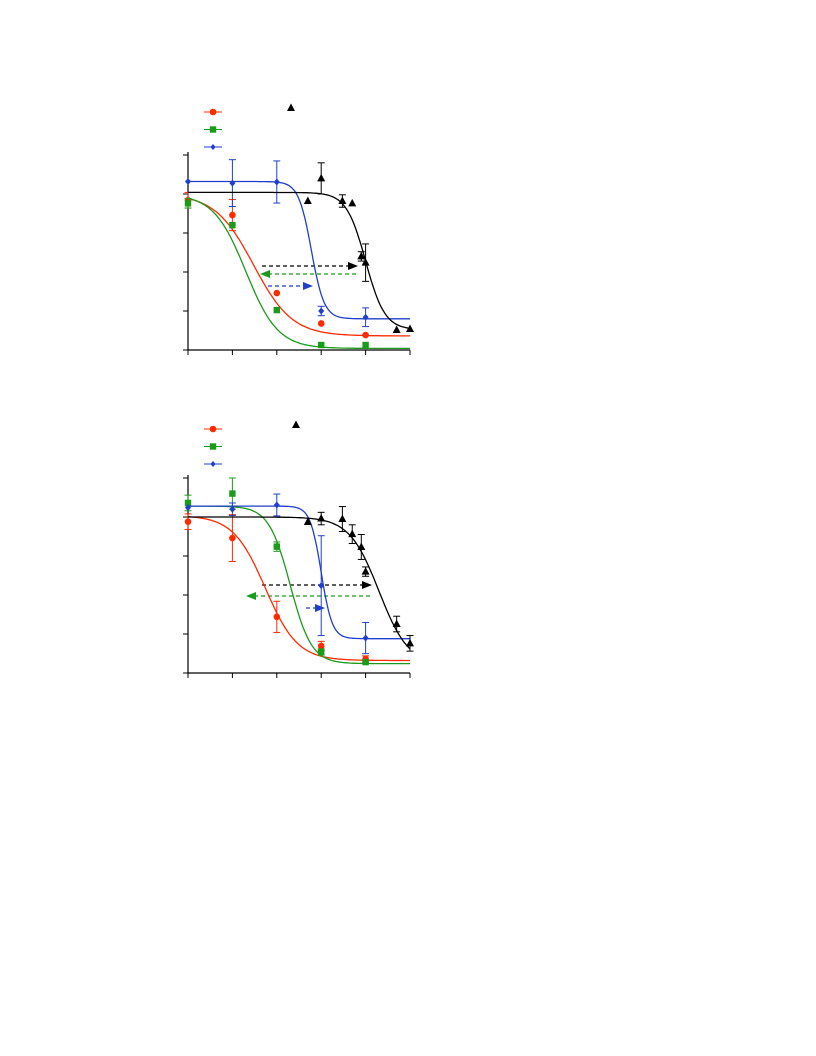 Image resolution: width=816 pixels, height=1056 pixels. What do you see at coordinates (309, 437) in the screenshot?
I see `shift-arrows` at bounding box center [309, 437].